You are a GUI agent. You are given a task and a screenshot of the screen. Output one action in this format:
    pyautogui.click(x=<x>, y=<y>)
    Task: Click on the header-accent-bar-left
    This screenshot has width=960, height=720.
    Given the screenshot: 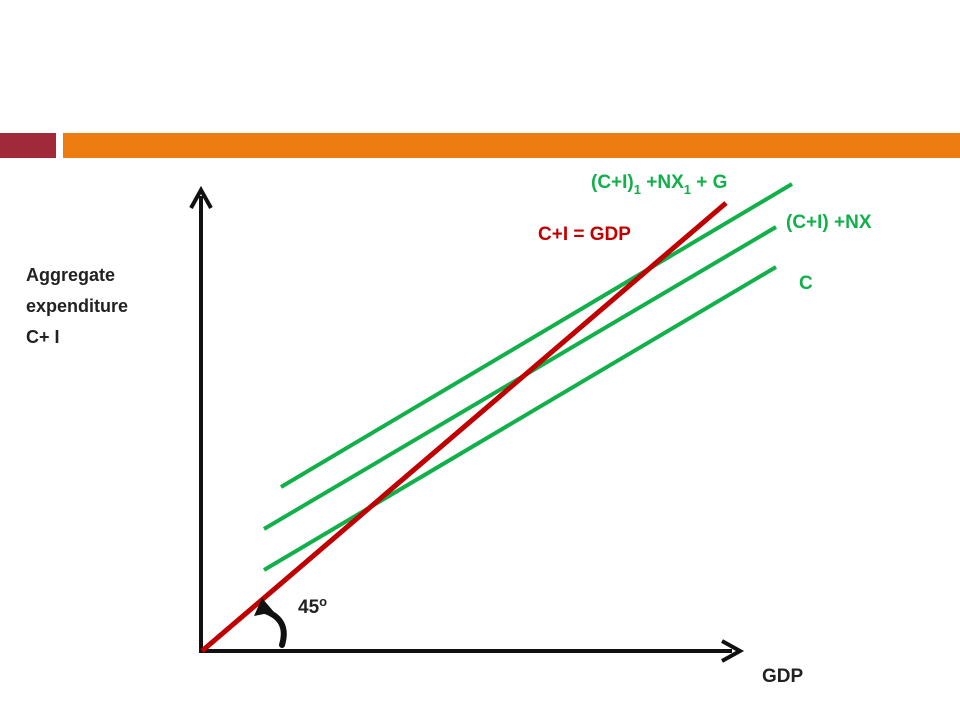 What is the action you would take?
    pyautogui.click(x=28, y=145)
    